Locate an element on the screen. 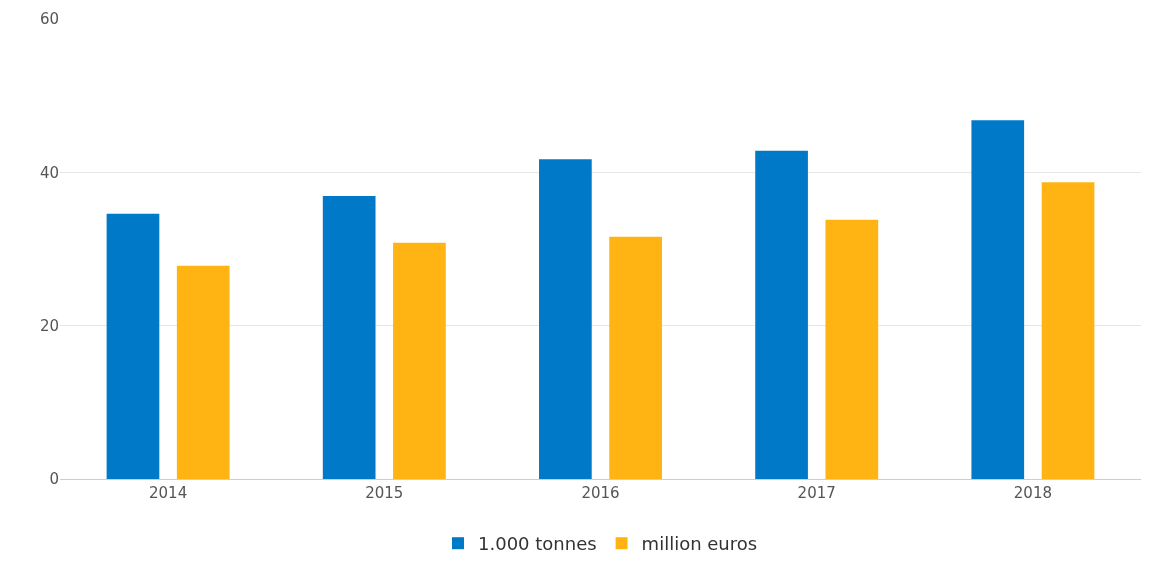  y-tick-label: 60 is located at coordinates (49, 19).